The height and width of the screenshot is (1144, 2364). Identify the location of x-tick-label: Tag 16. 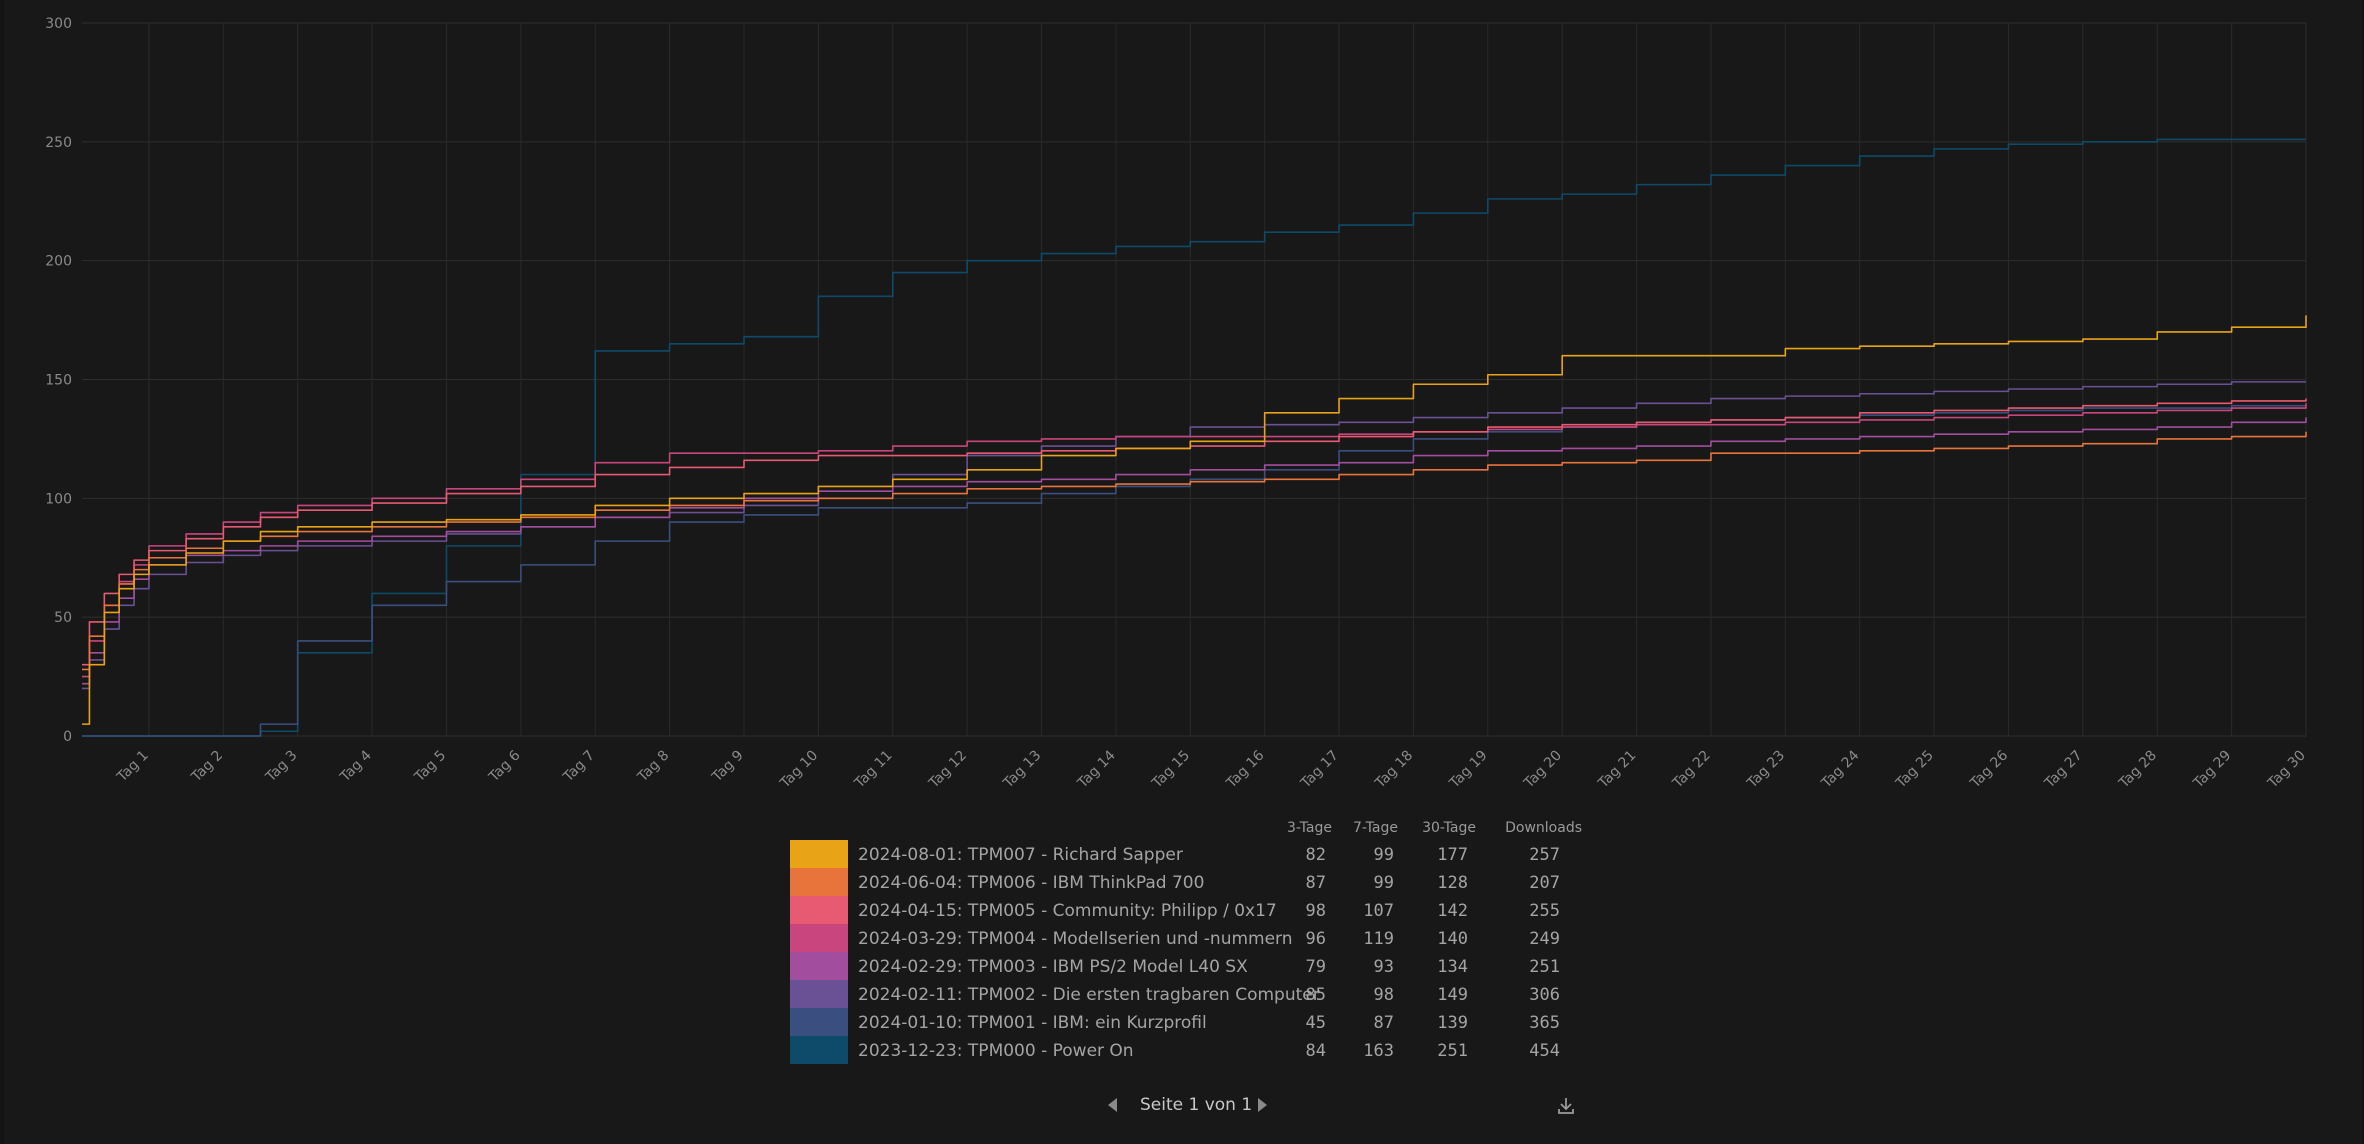
(1245, 769).